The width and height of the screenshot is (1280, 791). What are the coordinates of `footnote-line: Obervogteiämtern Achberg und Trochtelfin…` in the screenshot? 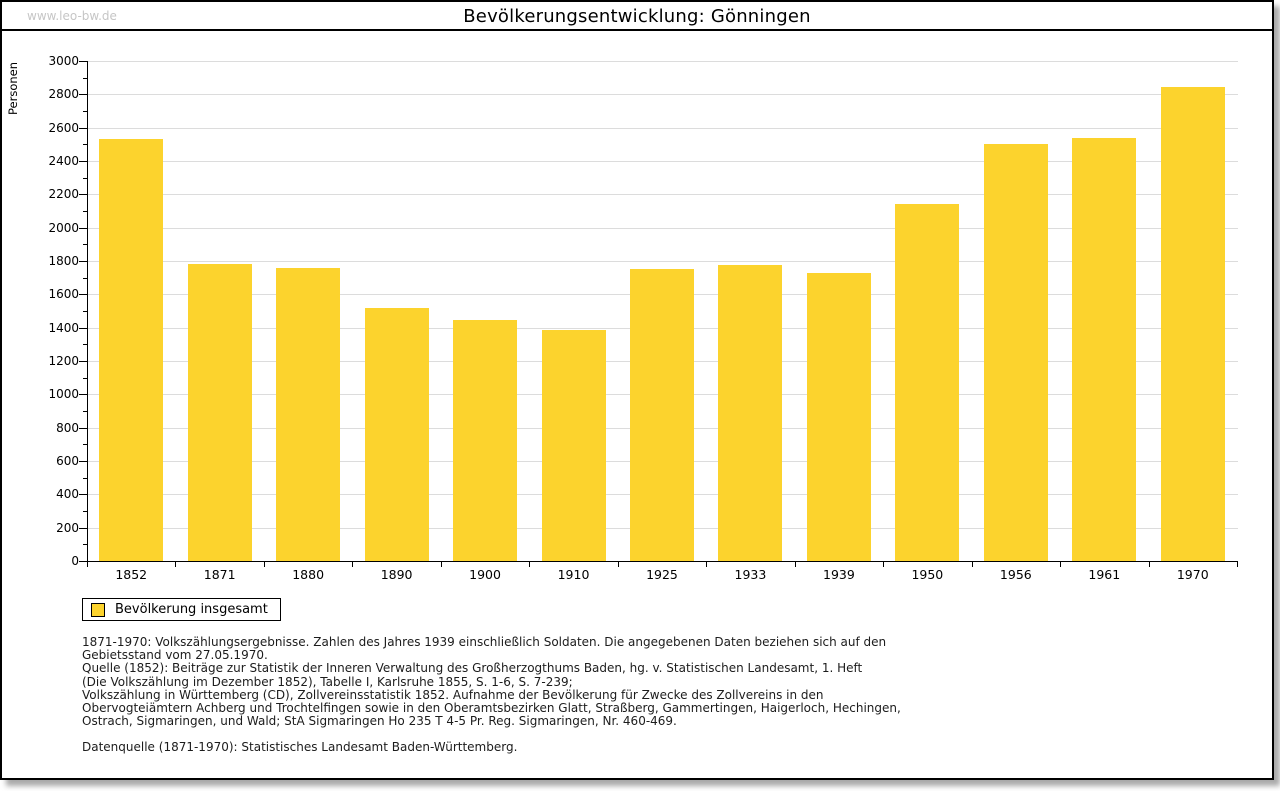 It's located at (491, 708).